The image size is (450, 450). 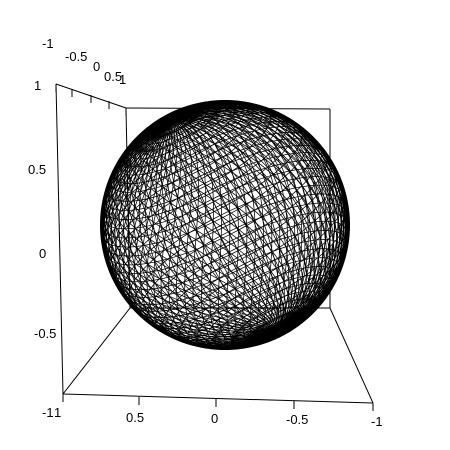 What do you see at coordinates (214, 418) in the screenshot?
I see `bottom-axis-tick-label: 0` at bounding box center [214, 418].